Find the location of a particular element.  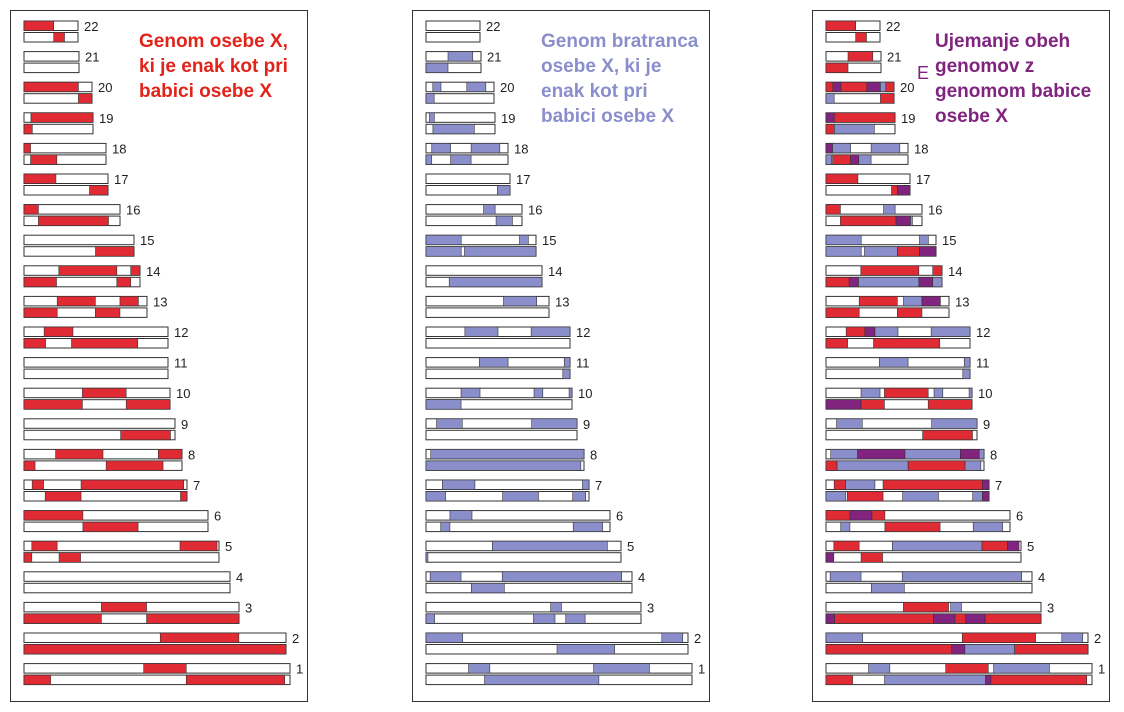

chromosome-22: 22 is located at coordinates (60, 31).